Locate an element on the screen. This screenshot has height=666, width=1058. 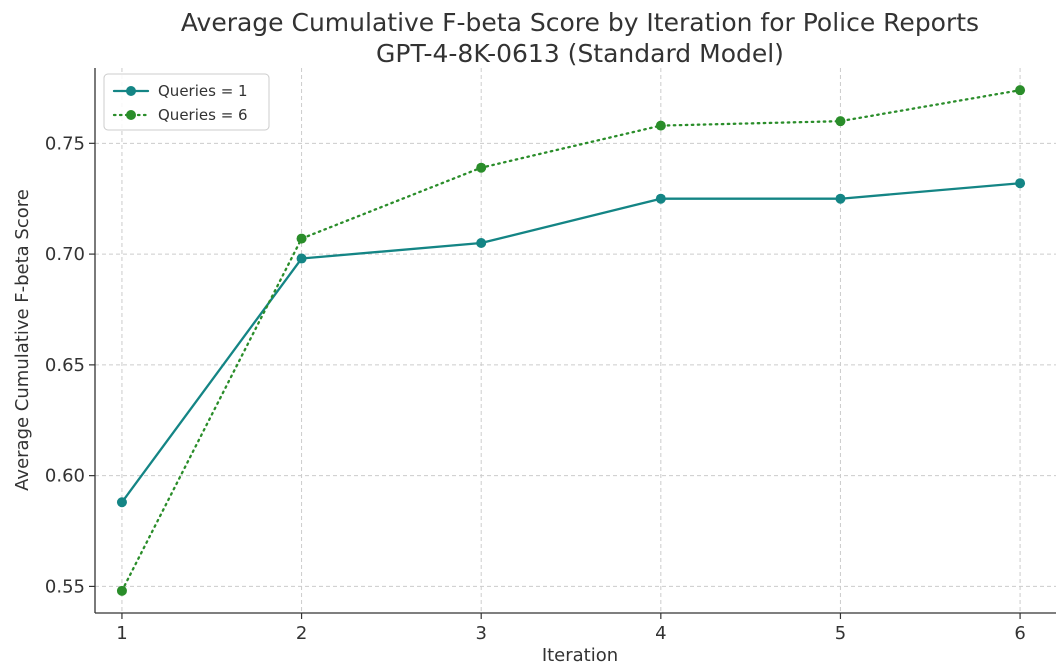
y-tick-label: 0.60 is located at coordinates (65, 476).